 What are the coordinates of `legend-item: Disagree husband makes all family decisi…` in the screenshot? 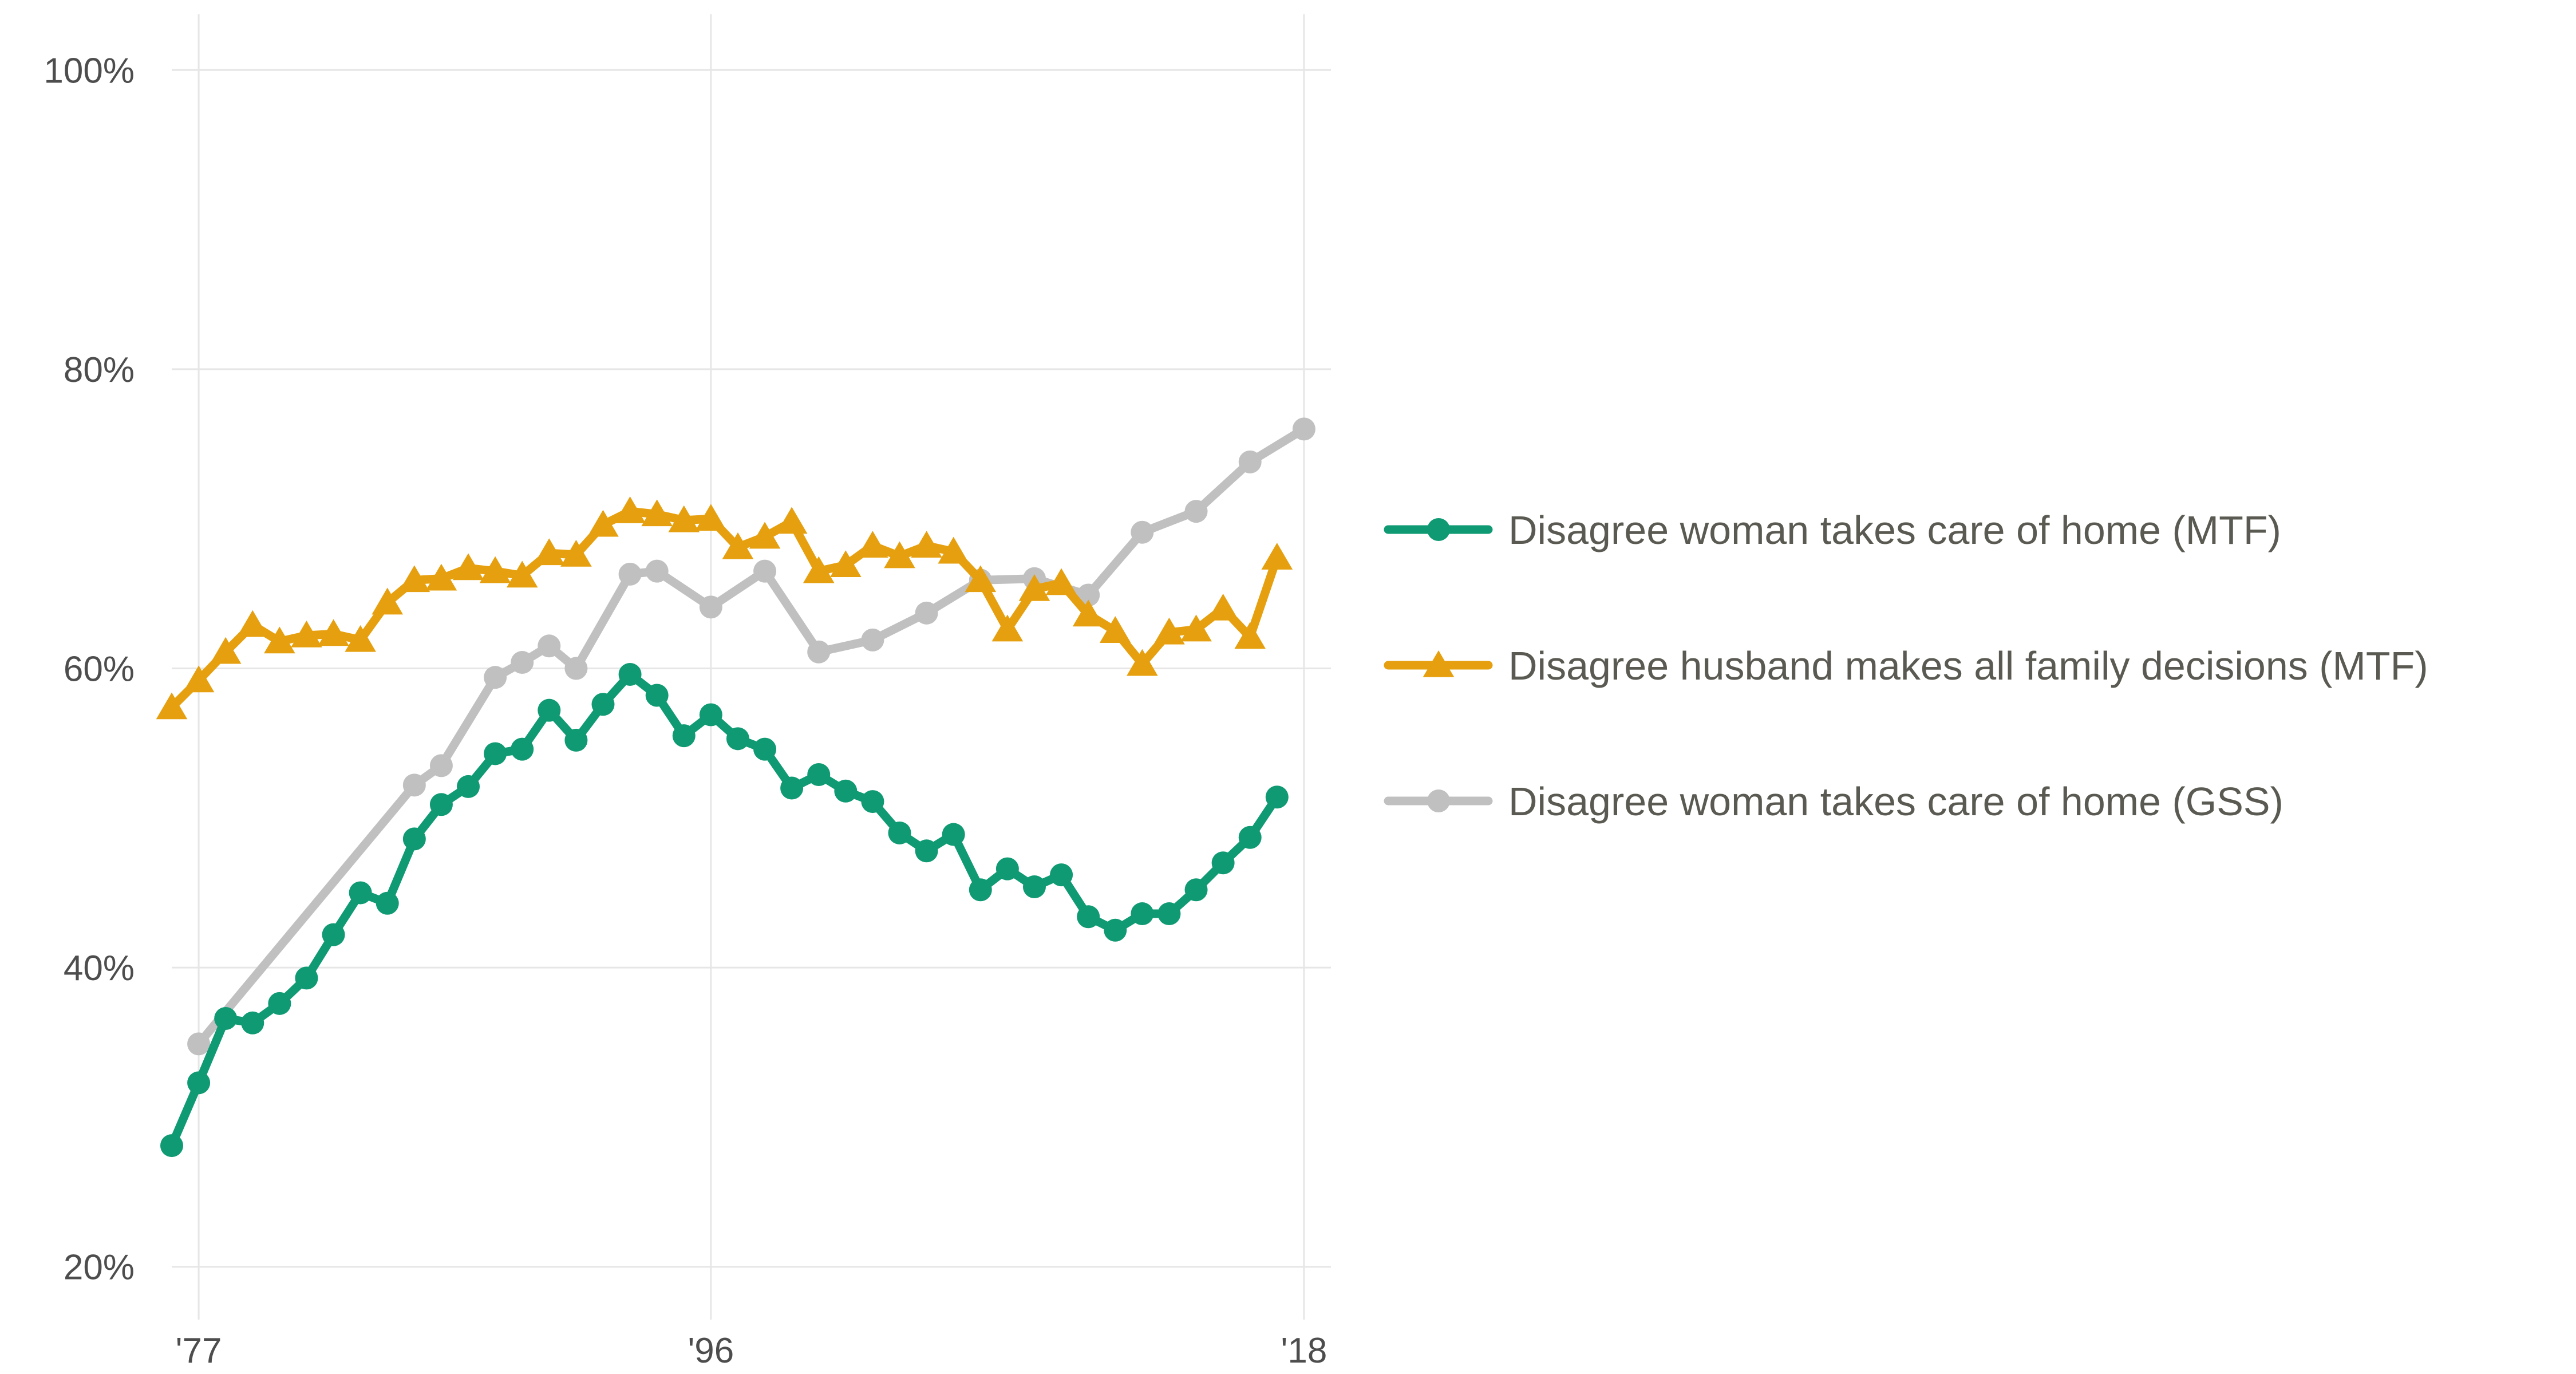 It's located at (1906, 665).